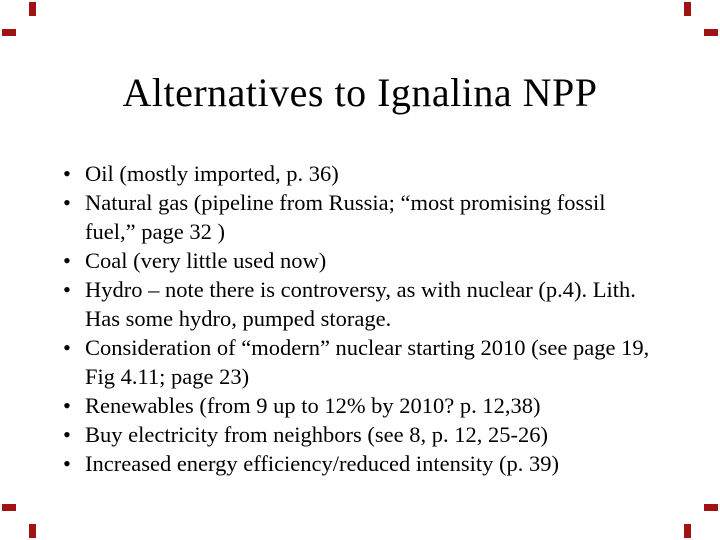  Describe the element at coordinates (32, 9) in the screenshot. I see `corner-mark-top-left-vertical` at that location.